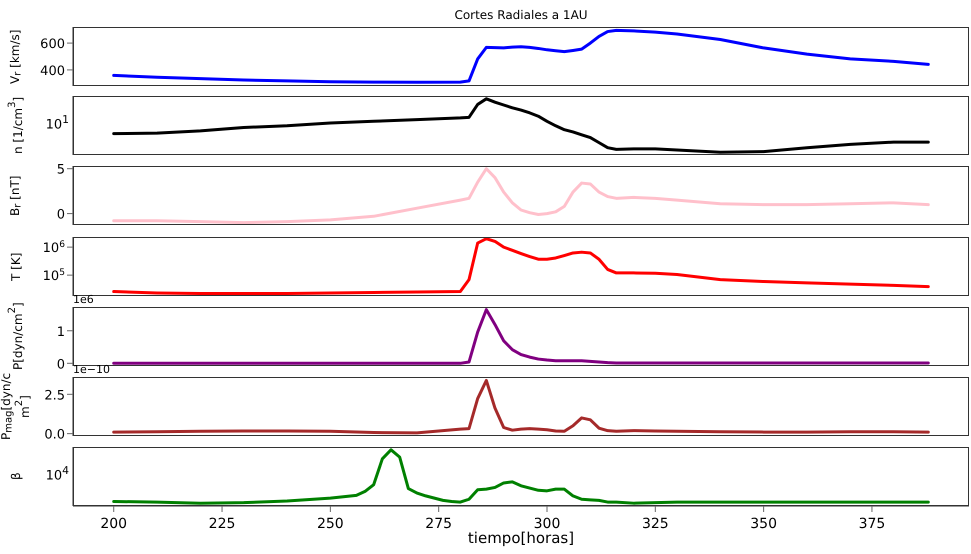 This screenshot has height=554, width=971. What do you see at coordinates (57, 123) in the screenshot?
I see `text: 10$^{1}$` at bounding box center [57, 123].